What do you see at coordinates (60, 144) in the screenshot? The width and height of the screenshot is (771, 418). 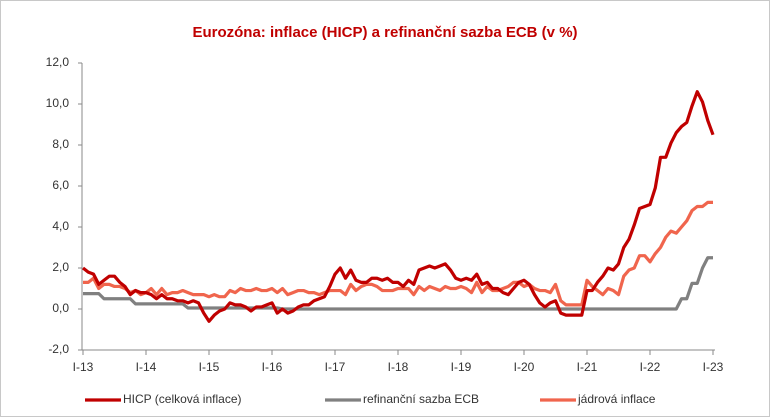 I see `y-tick-label: 8,0` at bounding box center [60, 144].